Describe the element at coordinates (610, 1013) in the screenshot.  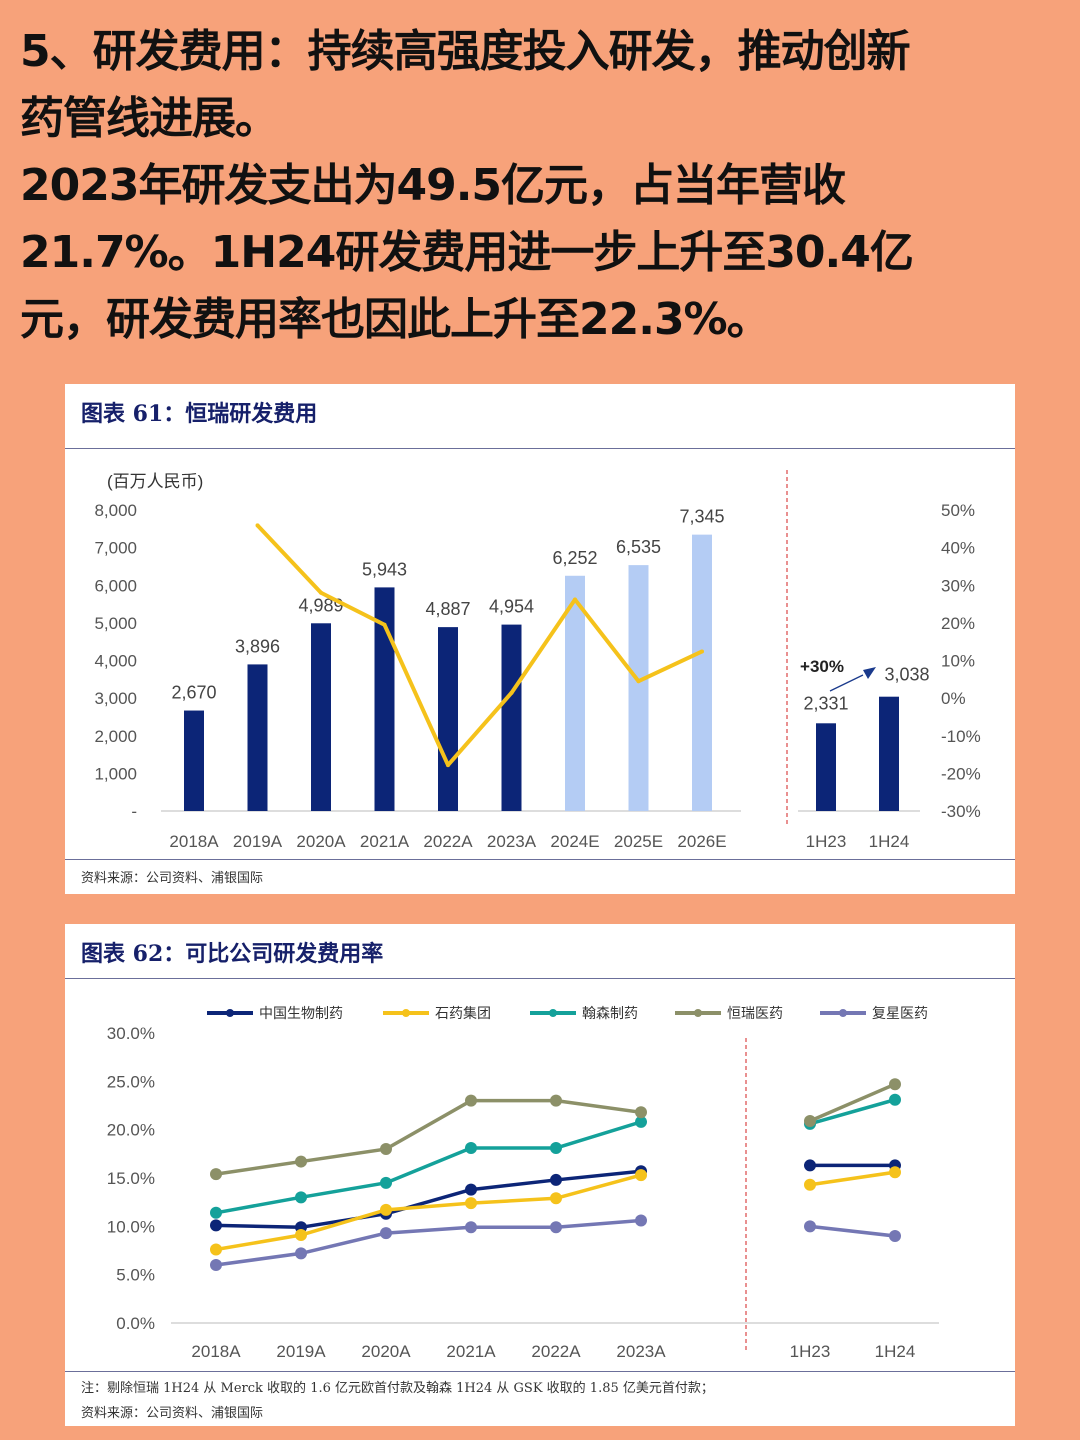
I see `legend-label: 翰森制药` at that location.